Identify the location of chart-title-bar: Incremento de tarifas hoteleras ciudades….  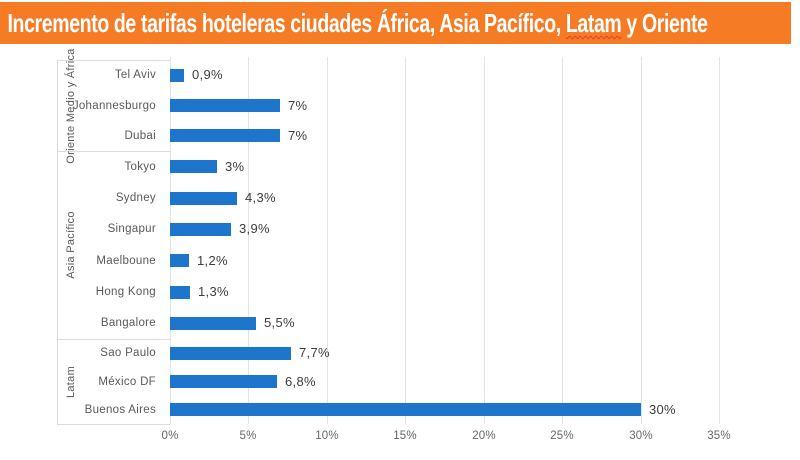
(395, 23).